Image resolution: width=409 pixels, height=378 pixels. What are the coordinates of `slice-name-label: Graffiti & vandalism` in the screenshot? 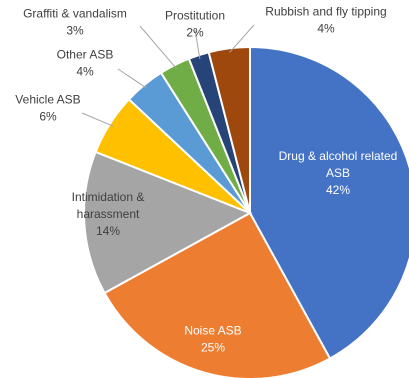 It's located at (75, 14).